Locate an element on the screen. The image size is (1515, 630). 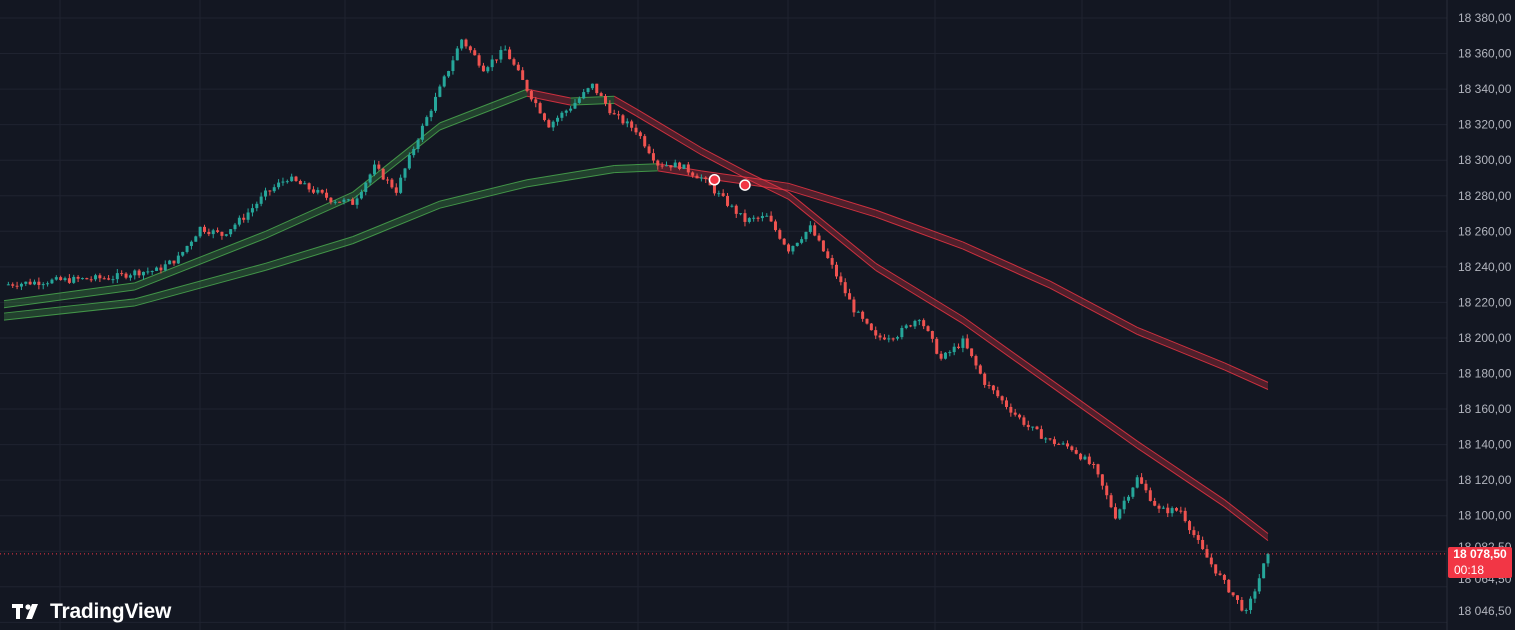
tradingview-logo: TradingView is located at coordinates (91, 612).